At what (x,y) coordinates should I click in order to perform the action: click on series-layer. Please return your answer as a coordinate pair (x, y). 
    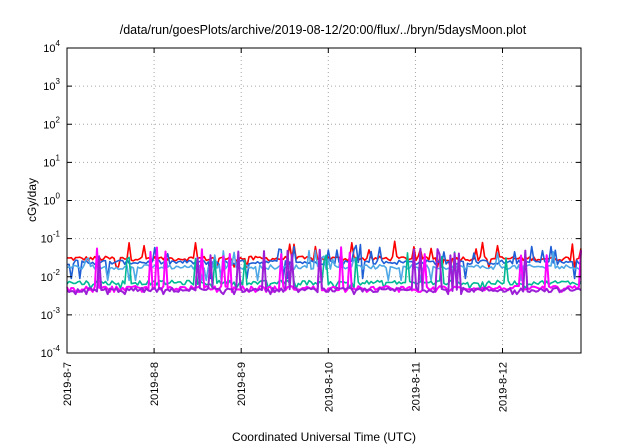
    Looking at the image, I should click on (324, 268).